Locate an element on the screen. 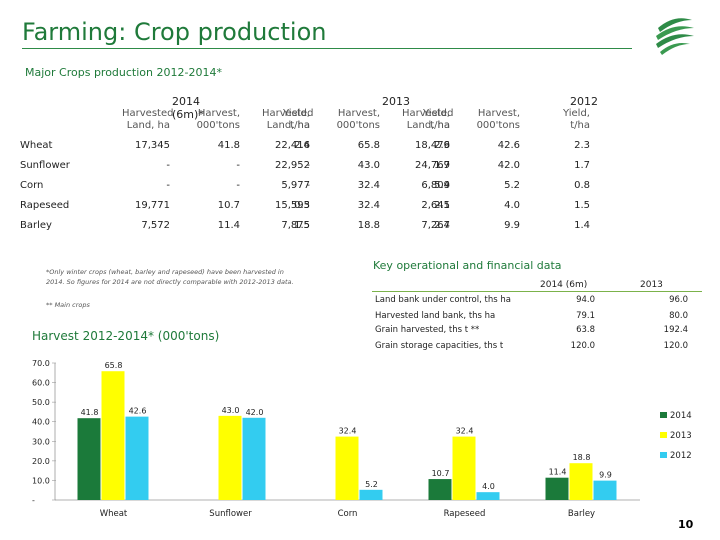 This screenshot has width=720, height=540. page-title: Farming: Crop production is located at coordinates (174, 32).